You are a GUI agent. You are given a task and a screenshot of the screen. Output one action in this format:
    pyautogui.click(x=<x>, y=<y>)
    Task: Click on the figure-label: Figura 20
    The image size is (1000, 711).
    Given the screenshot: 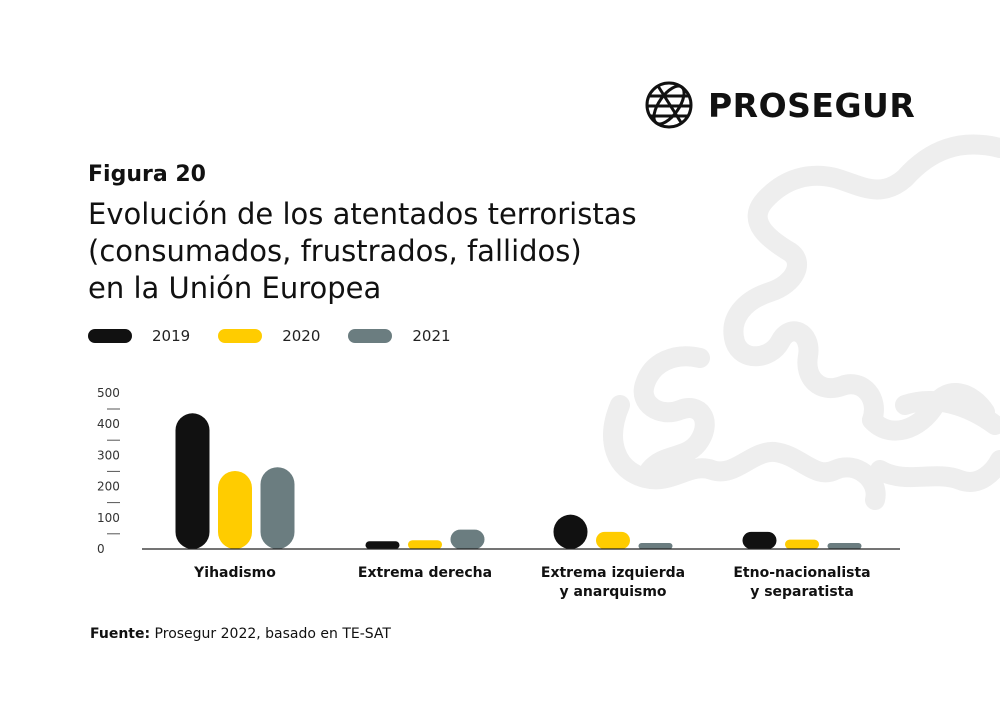 What is the action you would take?
    pyautogui.click(x=147, y=174)
    